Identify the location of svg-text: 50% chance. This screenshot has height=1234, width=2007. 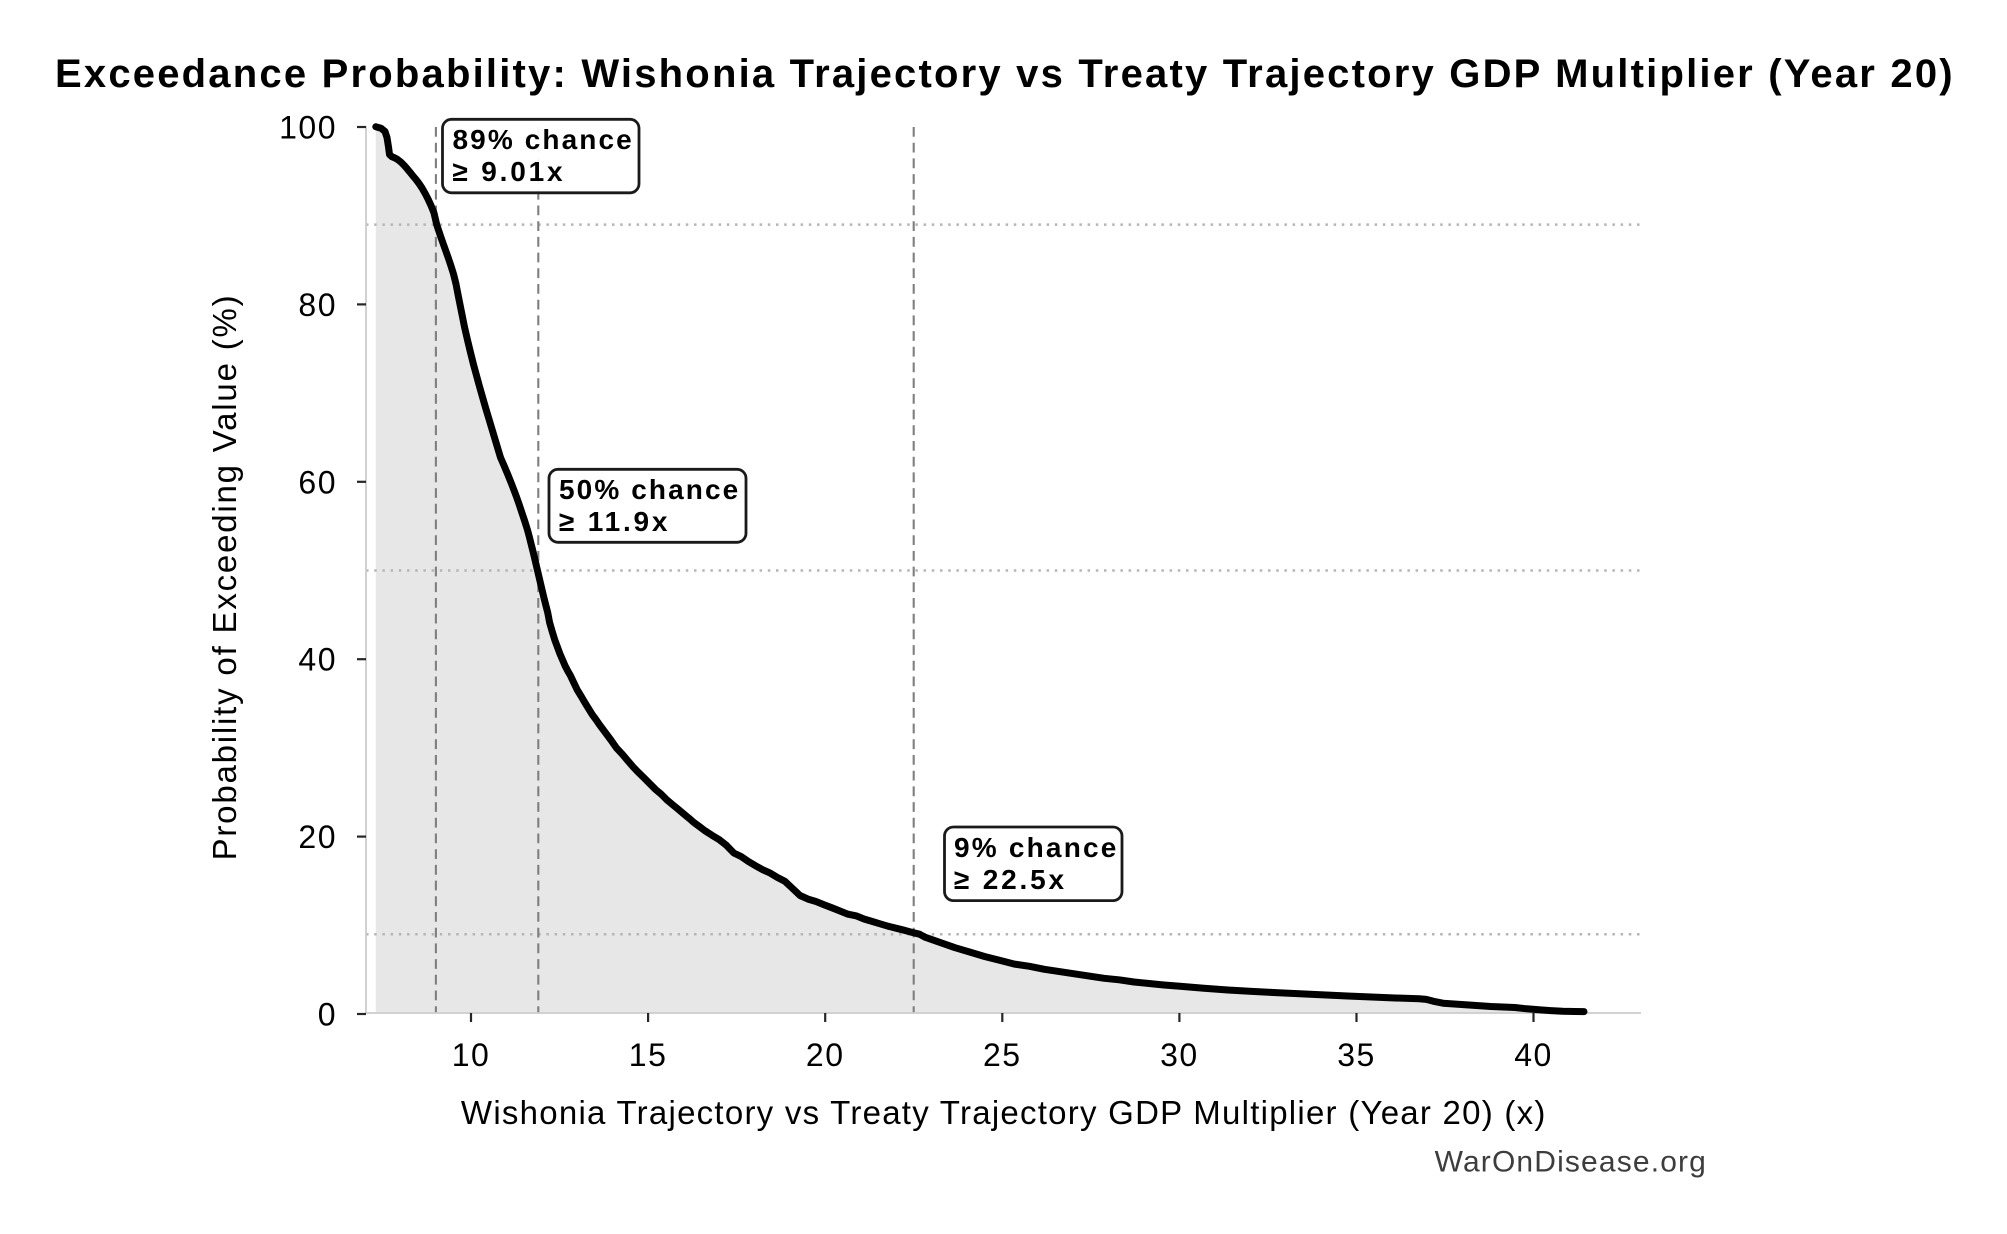
(649, 489).